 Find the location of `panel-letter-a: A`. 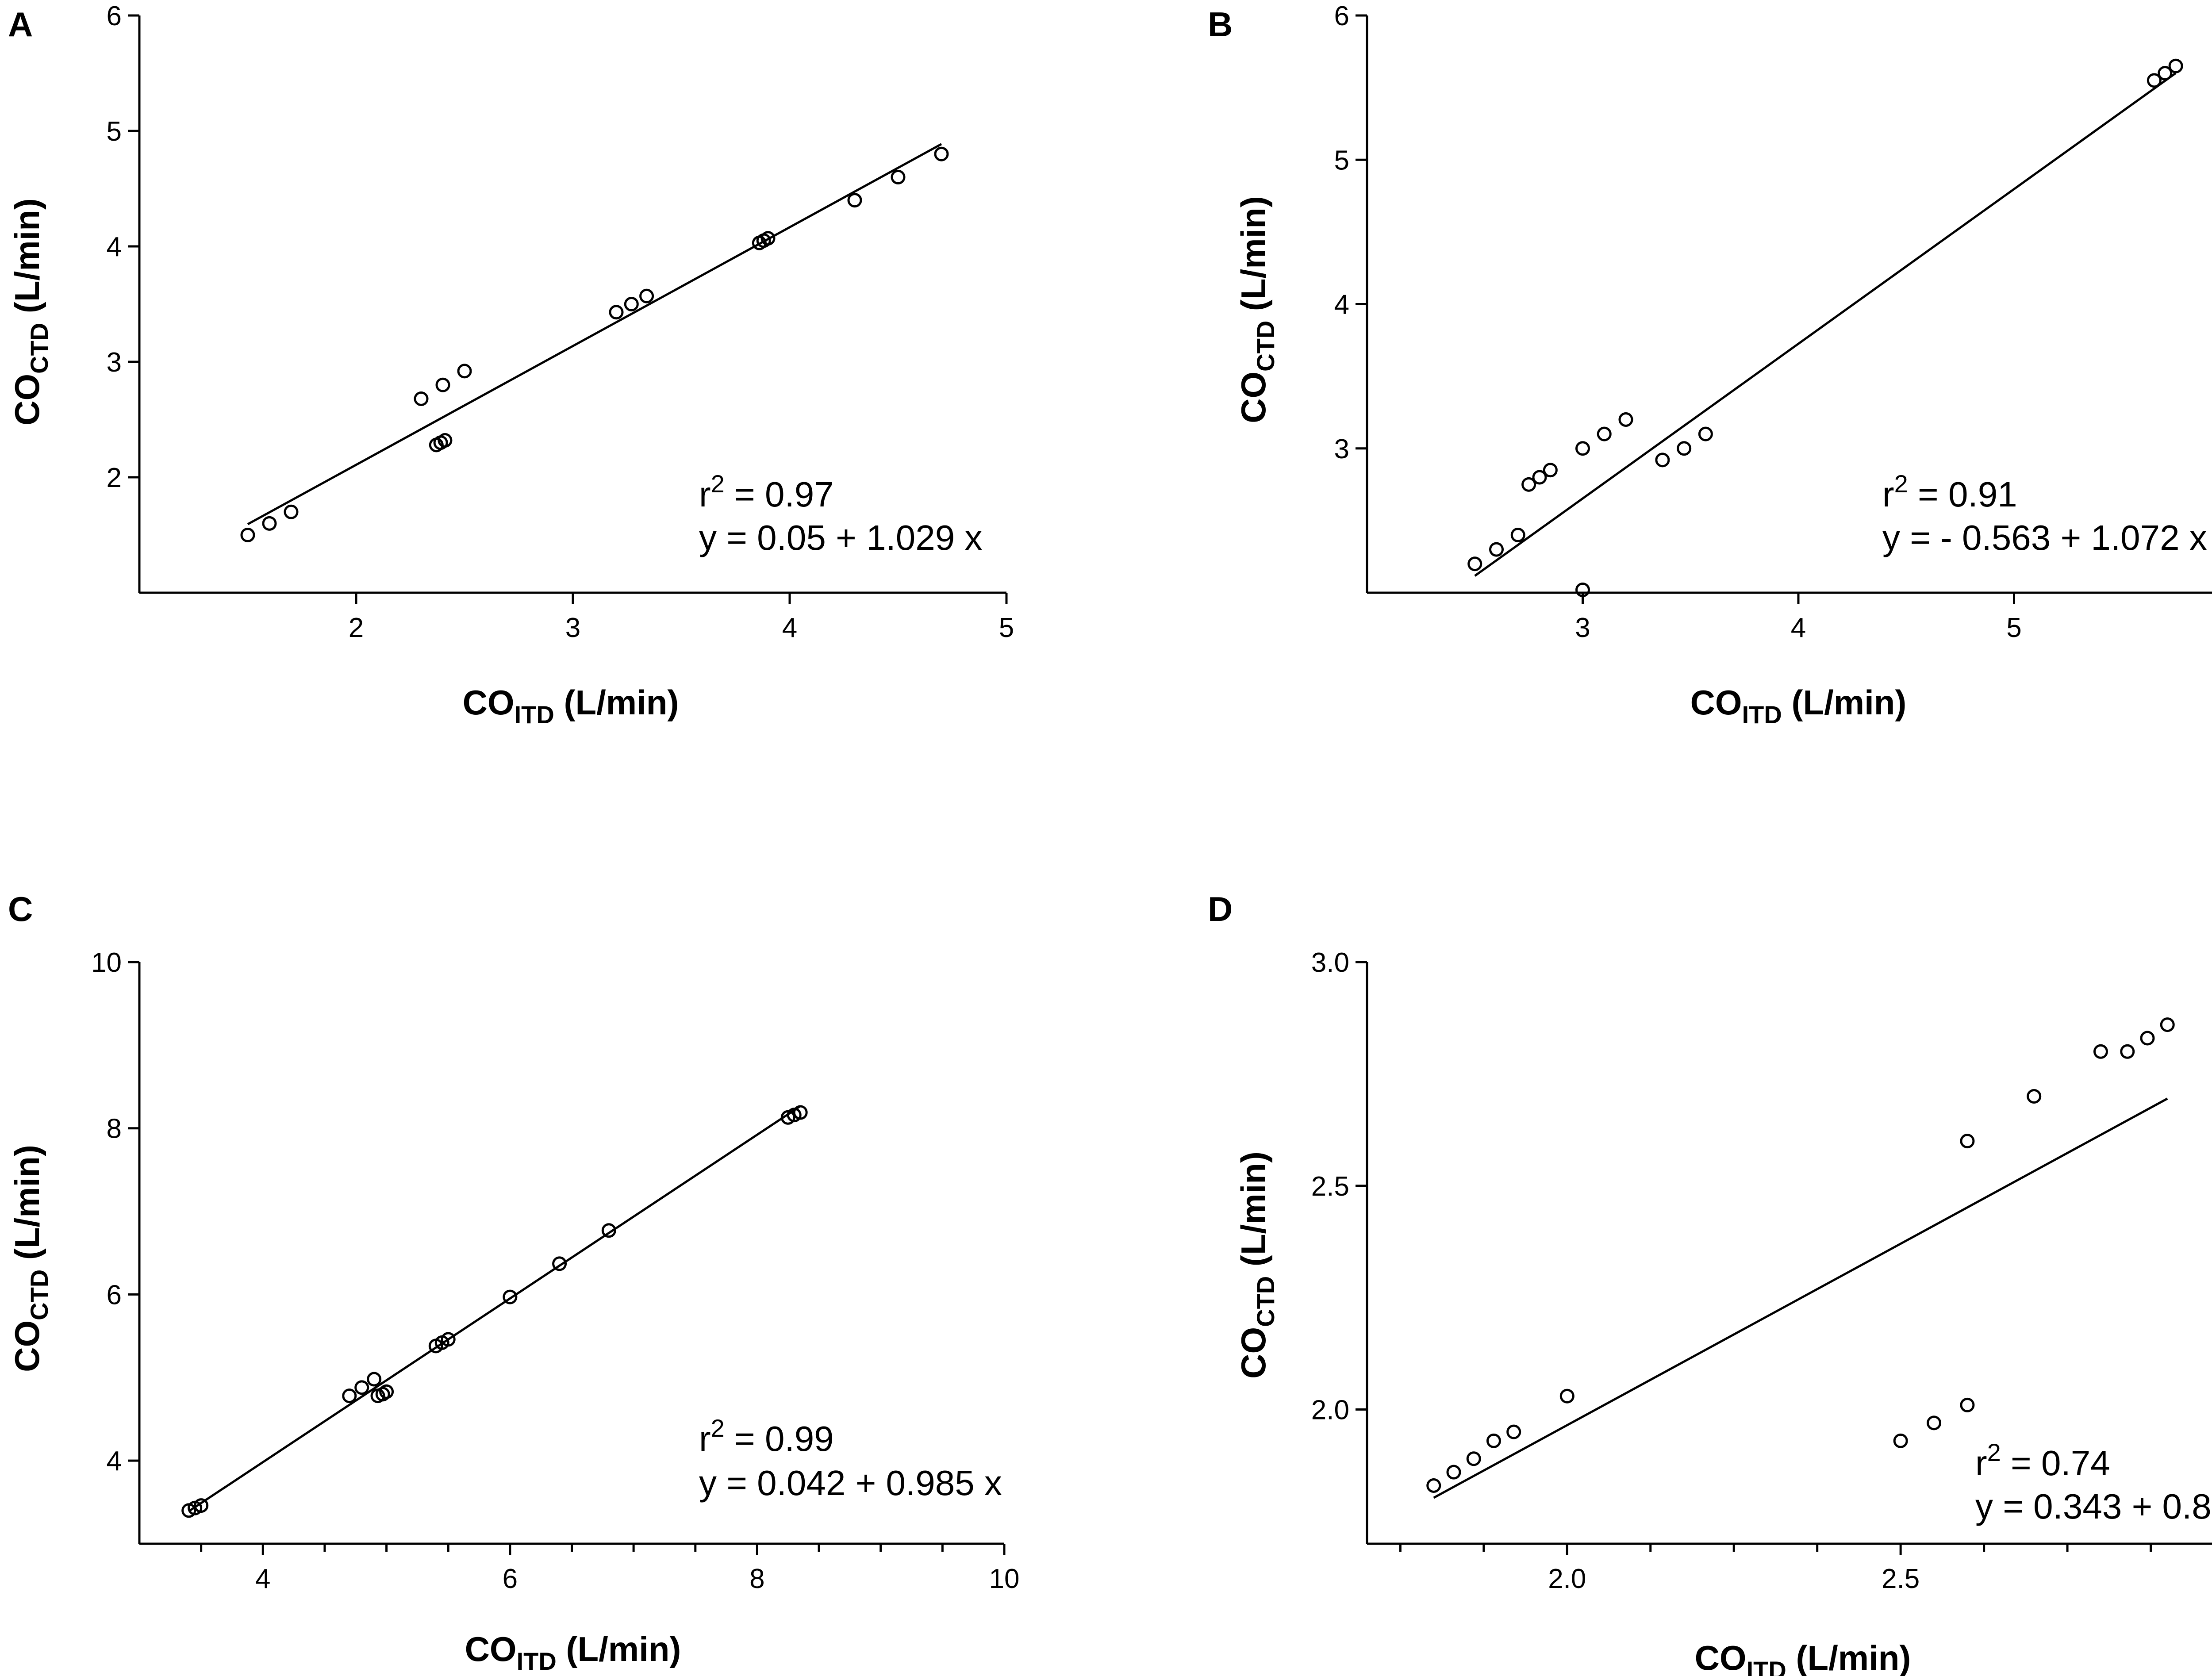

panel-letter-a: A is located at coordinates (21, 25).